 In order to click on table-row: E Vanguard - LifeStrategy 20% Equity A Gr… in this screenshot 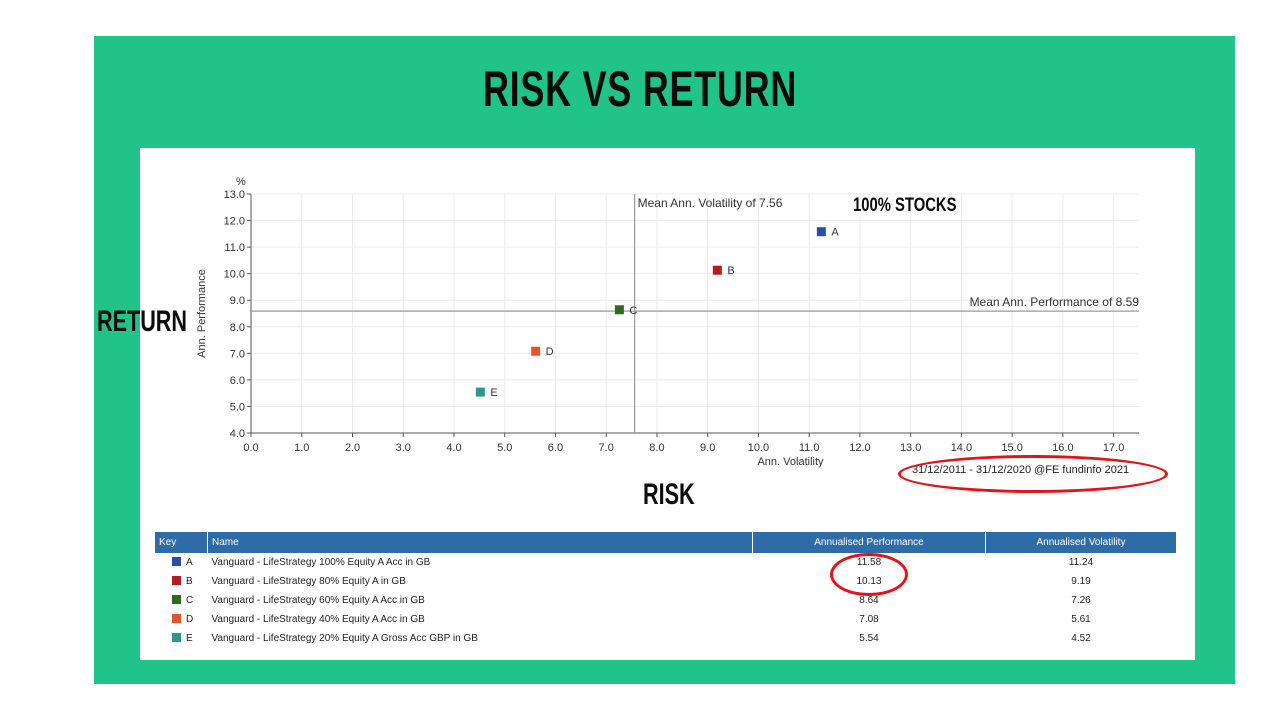, I will do `click(666, 638)`.